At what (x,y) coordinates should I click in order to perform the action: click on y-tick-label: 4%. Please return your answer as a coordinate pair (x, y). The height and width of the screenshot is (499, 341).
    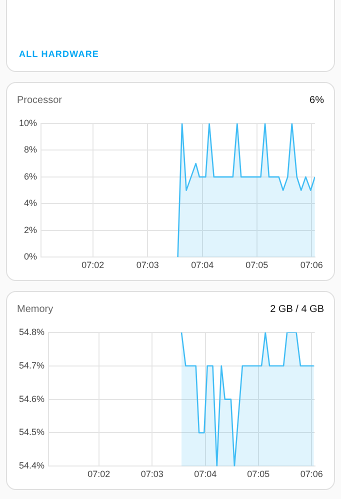
    Looking at the image, I should click on (31, 203).